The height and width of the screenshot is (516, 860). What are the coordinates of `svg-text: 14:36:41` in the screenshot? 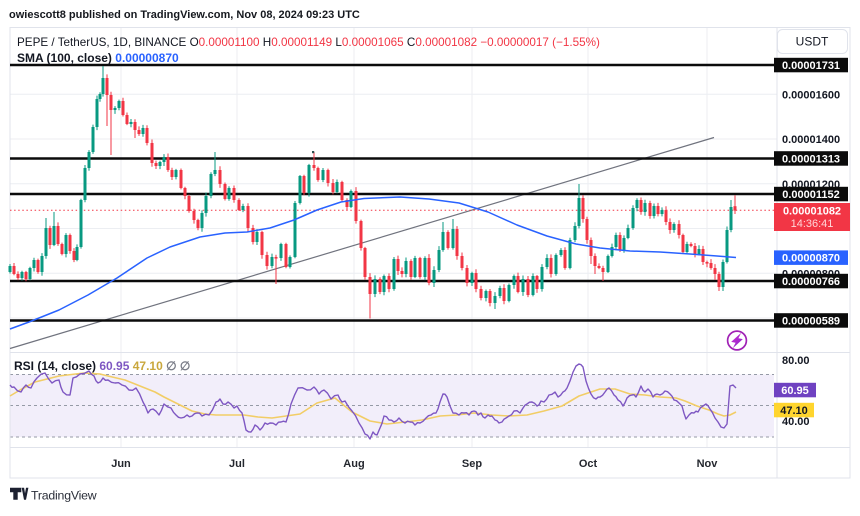 It's located at (812, 224).